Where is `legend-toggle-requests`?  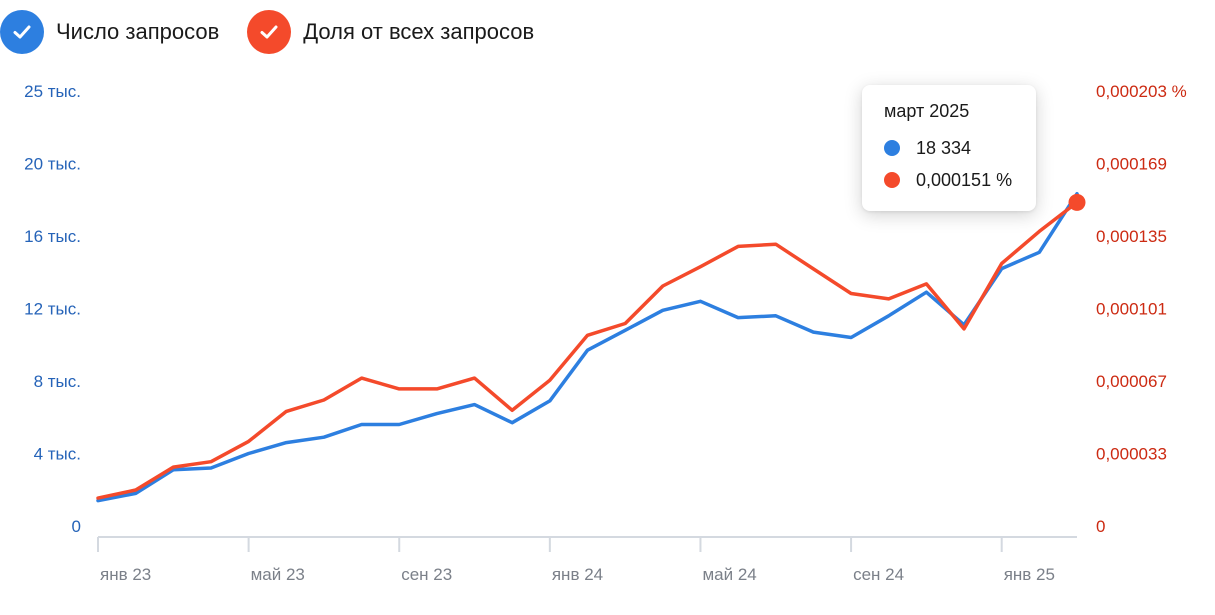 legend-toggle-requests is located at coordinates (22, 32).